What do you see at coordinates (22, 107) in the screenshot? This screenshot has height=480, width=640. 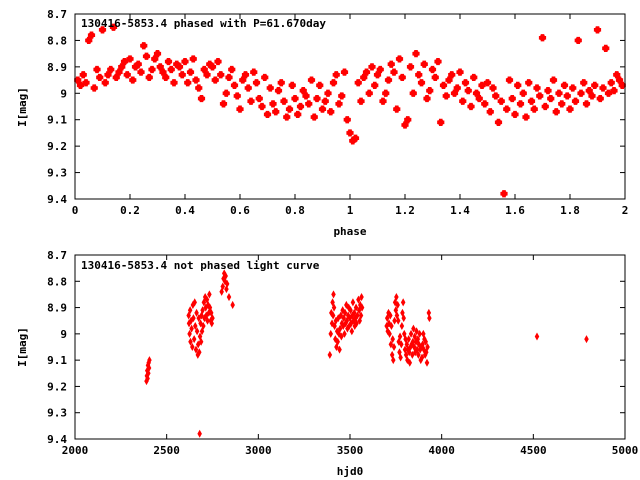 I see `phased-y-axis-label: I[mag]` at bounding box center [22, 107].